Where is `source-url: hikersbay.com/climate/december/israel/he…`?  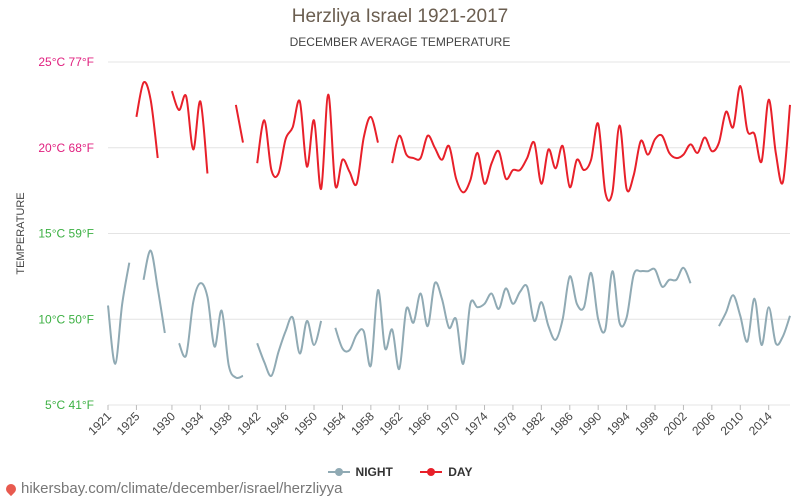 source-url: hikersbay.com/climate/december/israel/he… is located at coordinates (182, 488).